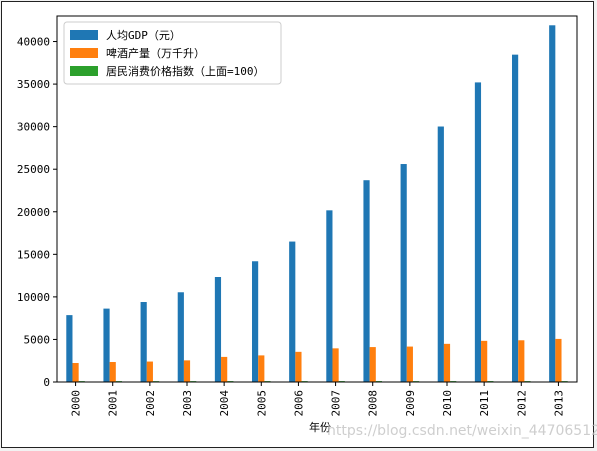  What do you see at coordinates (298, 403) in the screenshot?
I see `x-tick-label-2006: 2006` at bounding box center [298, 403].